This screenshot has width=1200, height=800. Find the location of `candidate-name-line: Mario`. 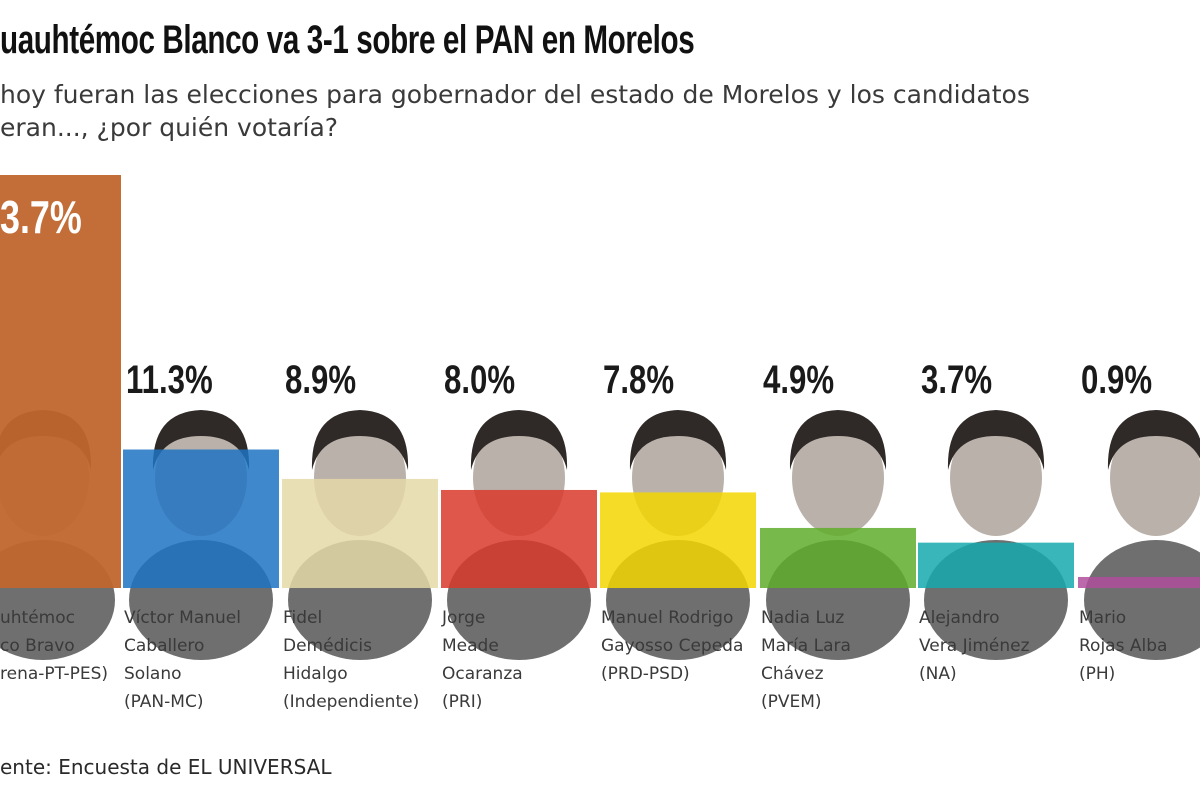

candidate-name-line: Mario is located at coordinates (1103, 618).